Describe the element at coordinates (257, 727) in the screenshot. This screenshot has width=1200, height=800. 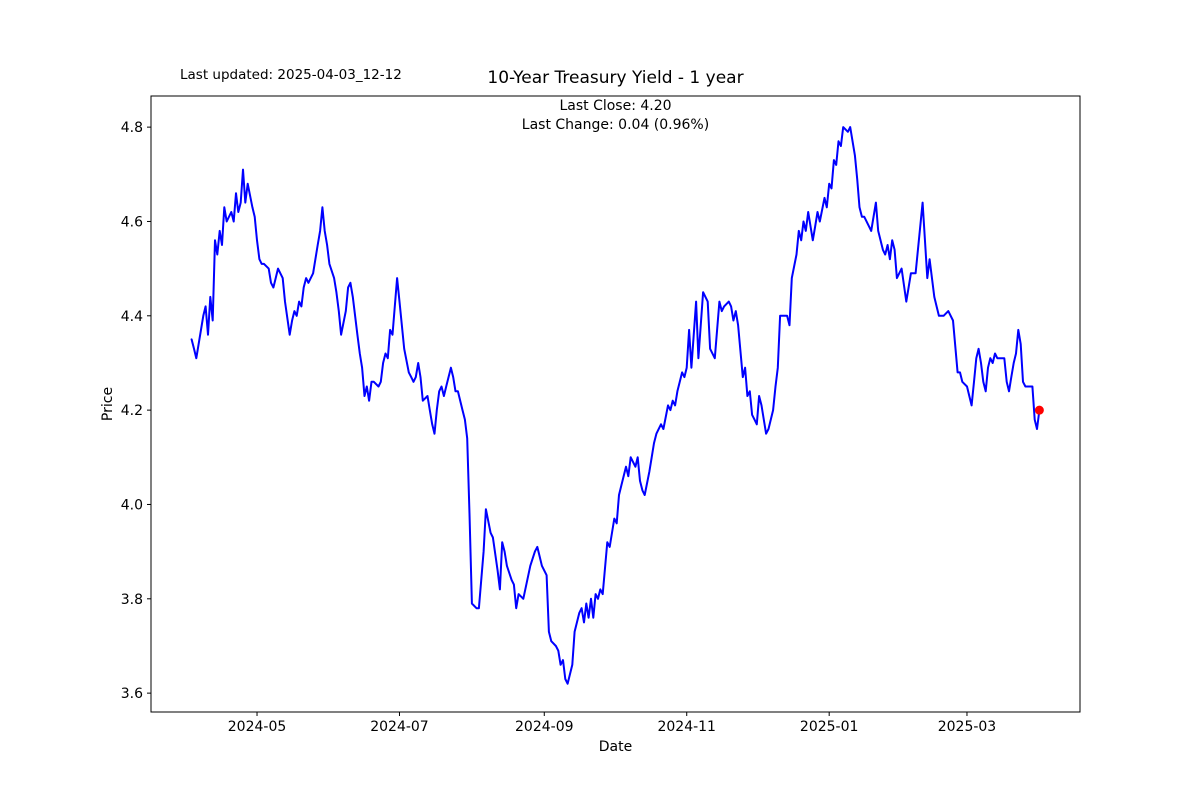
I see `x-tick-label: 2024-05` at that location.